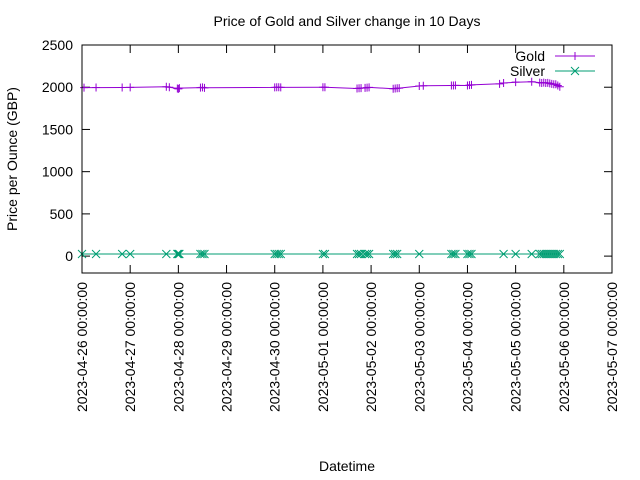 This screenshot has width=640, height=480. What do you see at coordinates (575, 56) in the screenshot?
I see `legend-marker` at bounding box center [575, 56].